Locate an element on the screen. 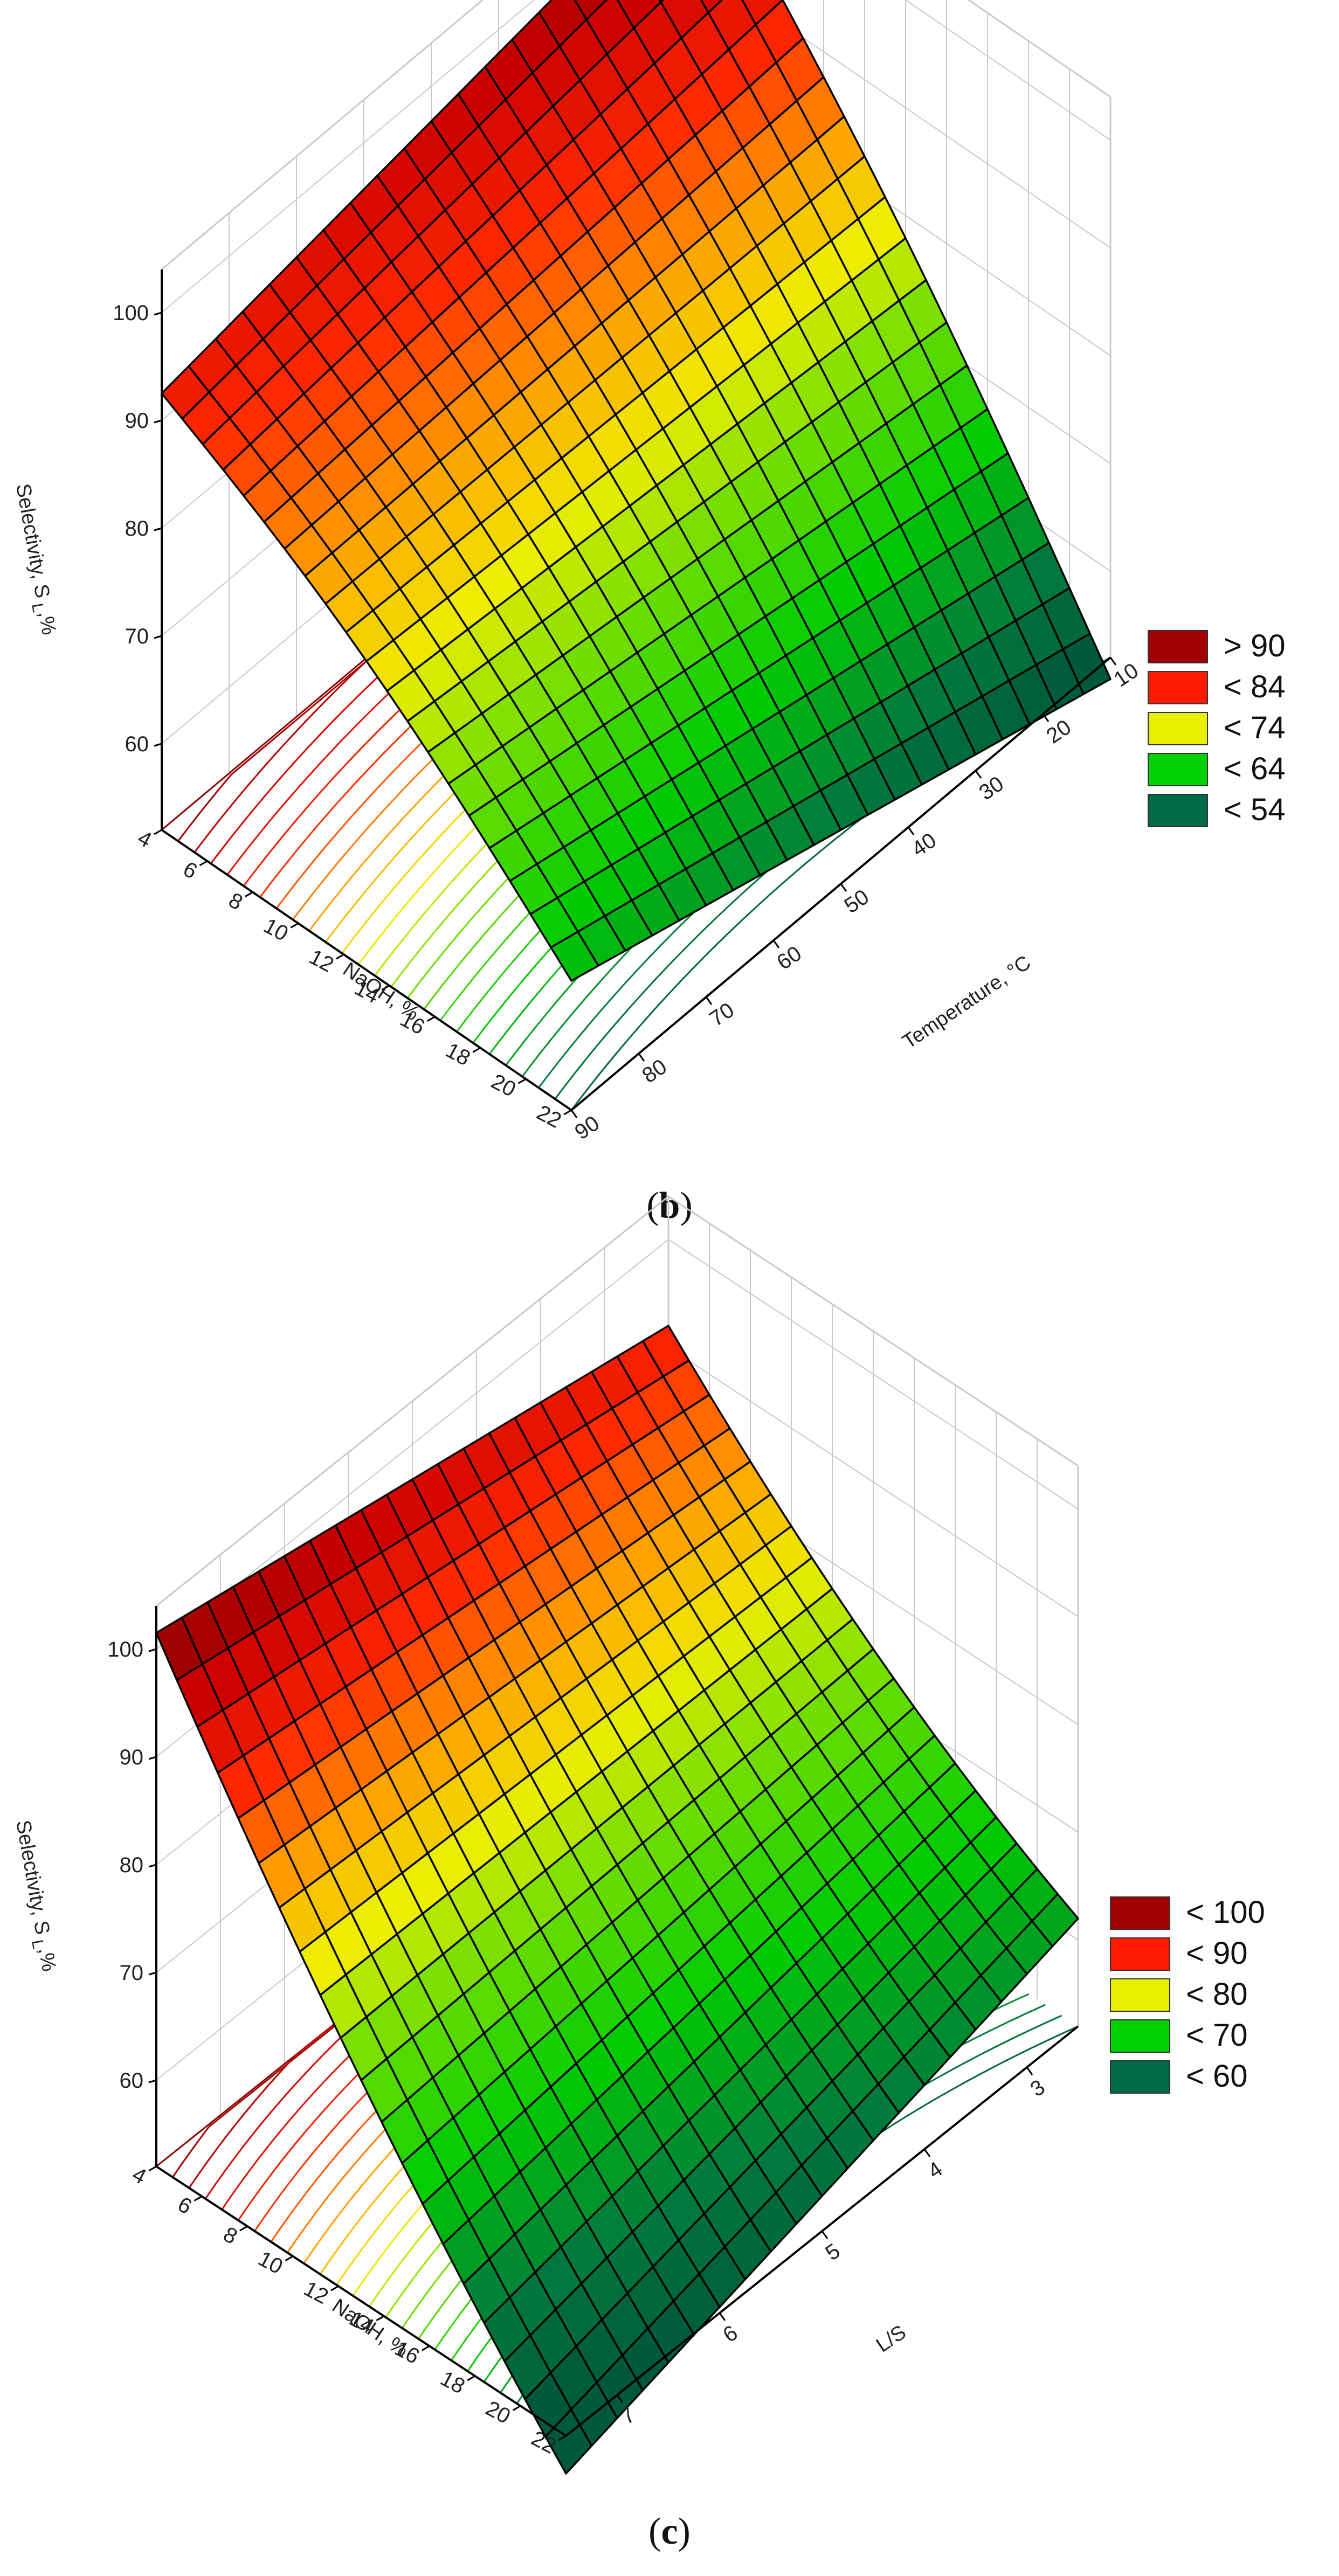 The height and width of the screenshot is (2576, 1339). legend-label: < 80 is located at coordinates (1217, 1995).